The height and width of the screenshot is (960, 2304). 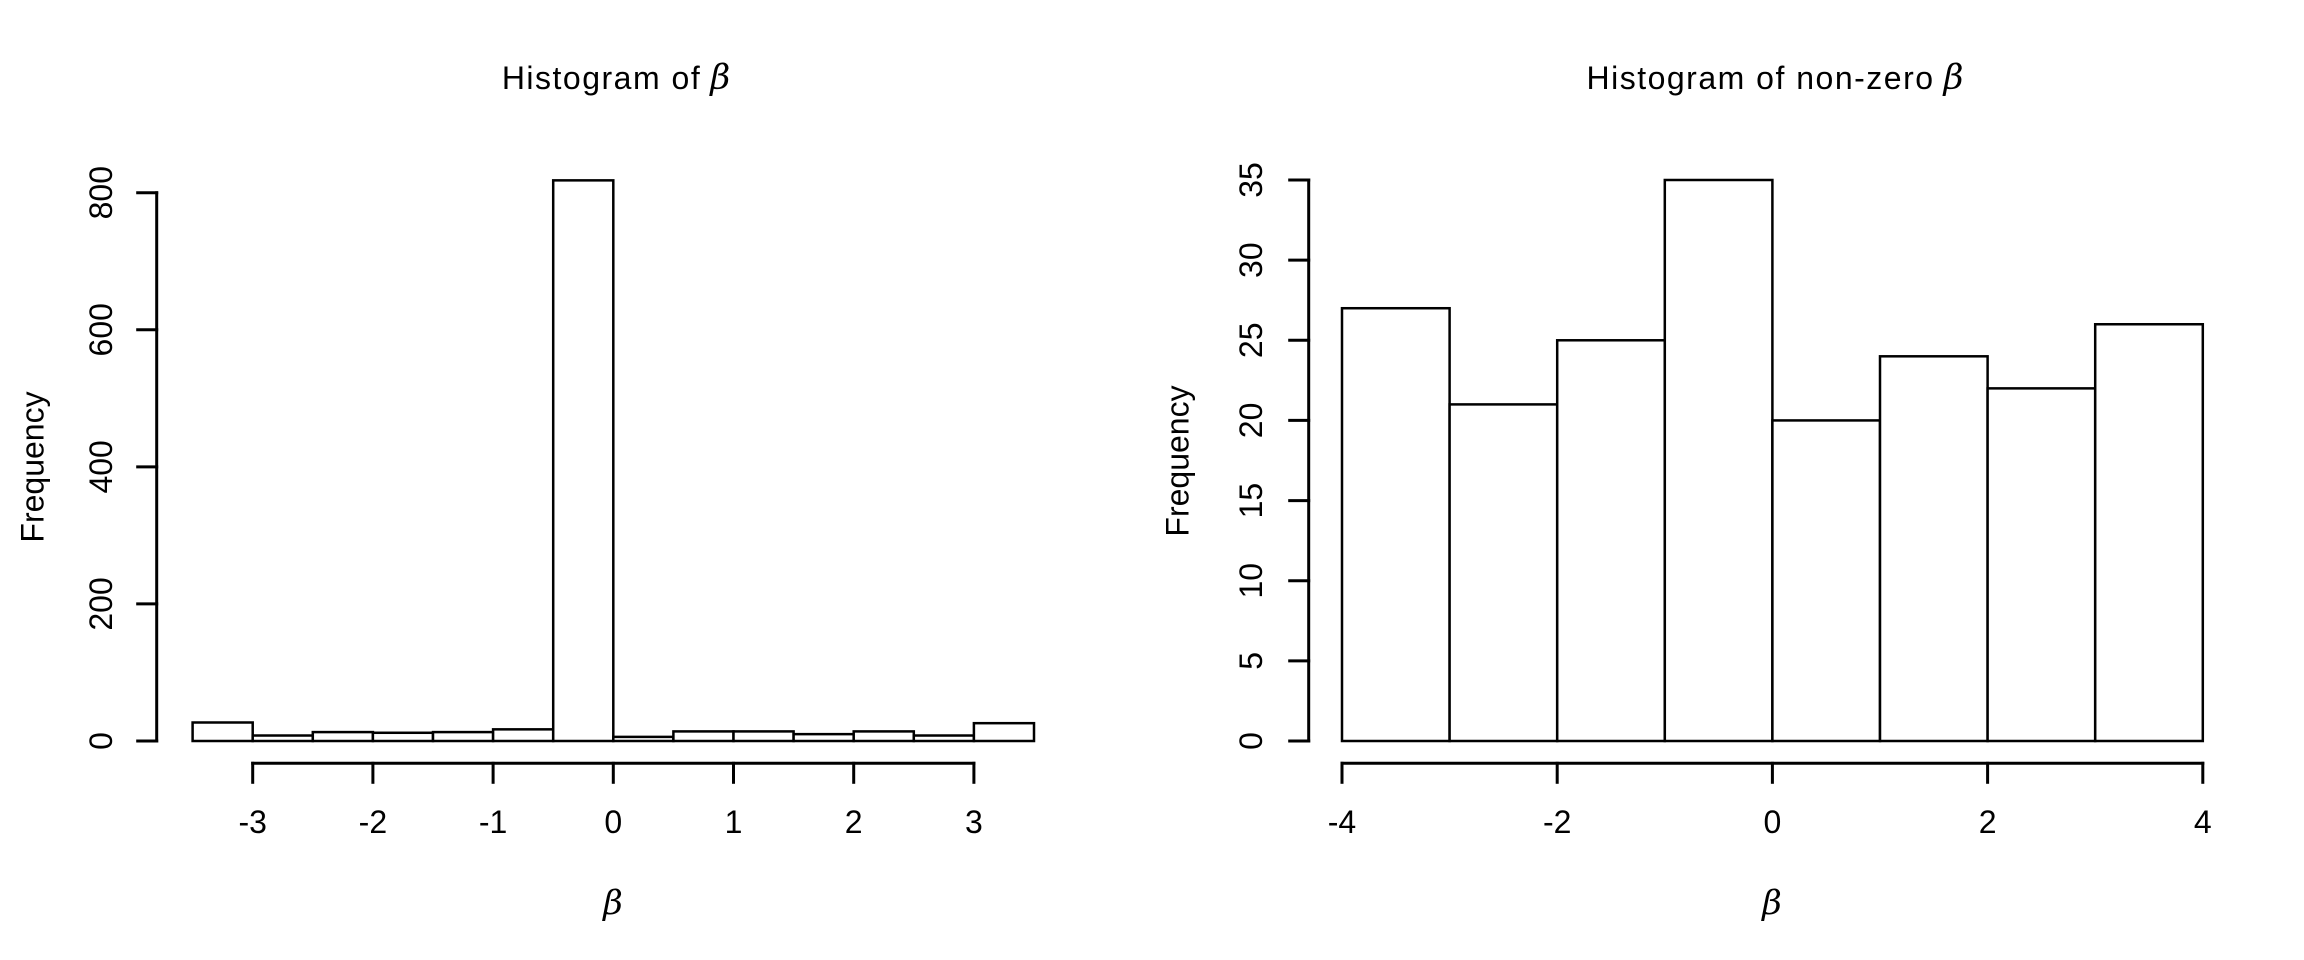 What do you see at coordinates (101, 466) in the screenshot?
I see `y-tick-label: 400` at bounding box center [101, 466].